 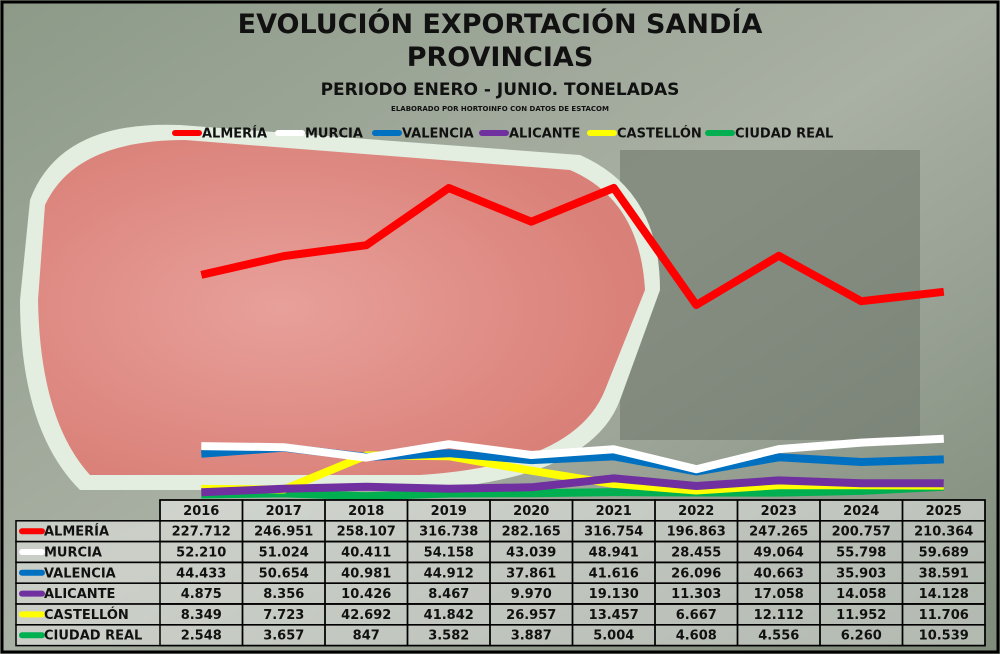 I want to click on subtitle: PERIODO ENERO - JUNIO. TONELADAS, so click(x=500, y=90).